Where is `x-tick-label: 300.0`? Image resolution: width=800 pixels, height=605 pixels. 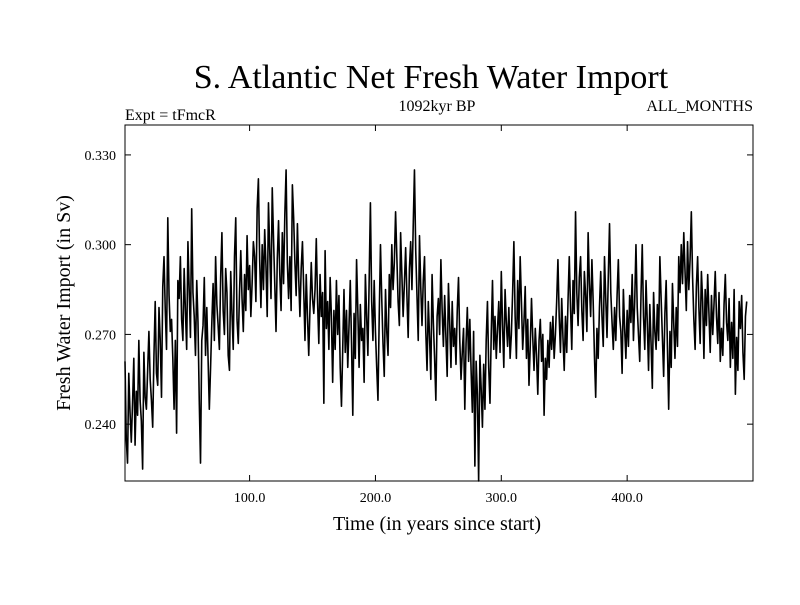
x-tick-label: 300.0 is located at coordinates (502, 498).